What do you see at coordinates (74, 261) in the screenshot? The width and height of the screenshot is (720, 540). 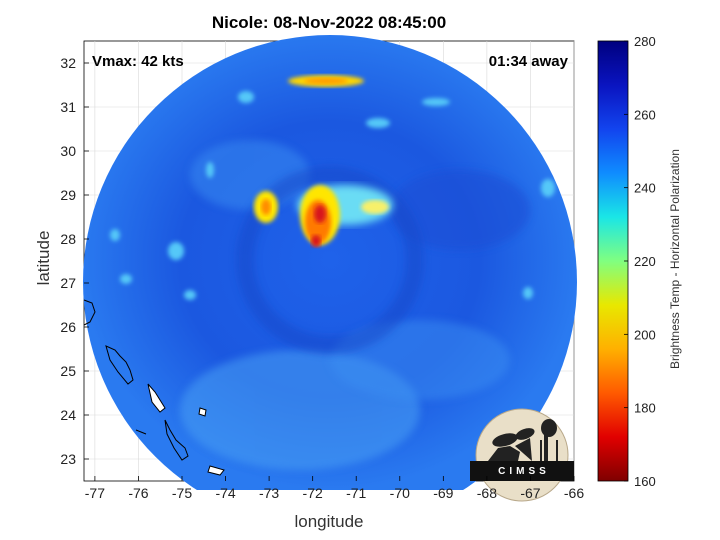 I see `y-axis-ticks: 23 24 25 26 27 28 29 30 31 32` at bounding box center [74, 261].